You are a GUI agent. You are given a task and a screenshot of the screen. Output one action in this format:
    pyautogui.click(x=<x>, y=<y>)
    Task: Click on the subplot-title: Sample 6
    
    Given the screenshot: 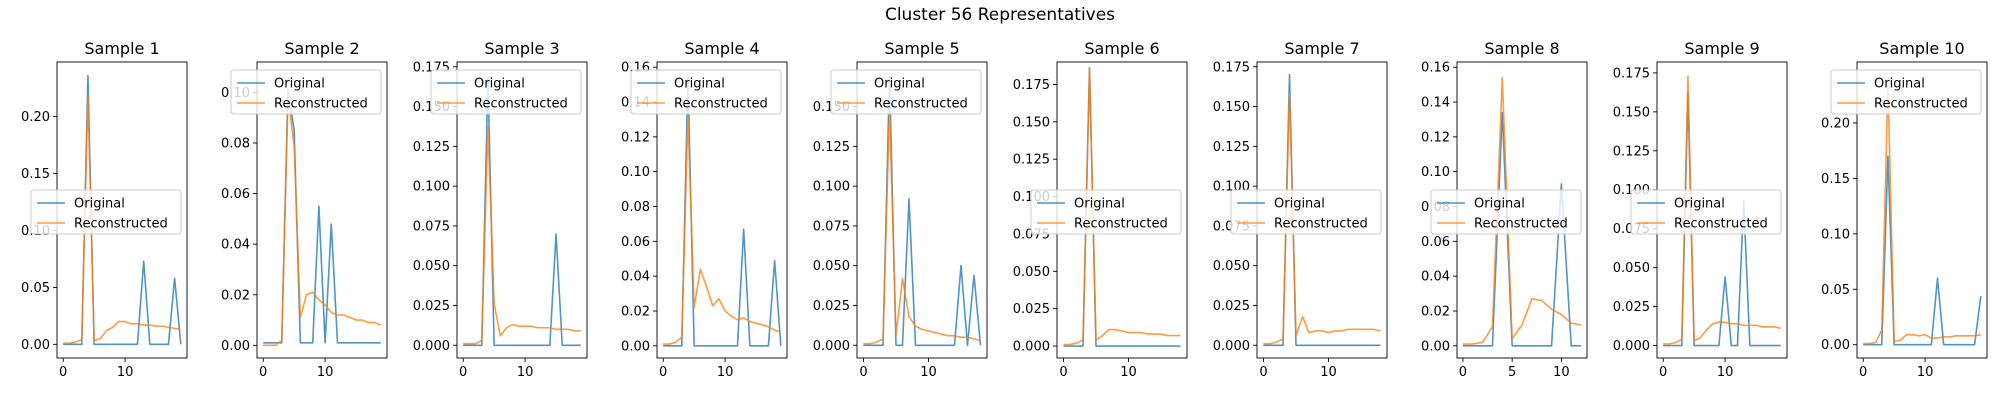 What is the action you would take?
    pyautogui.click(x=1121, y=48)
    